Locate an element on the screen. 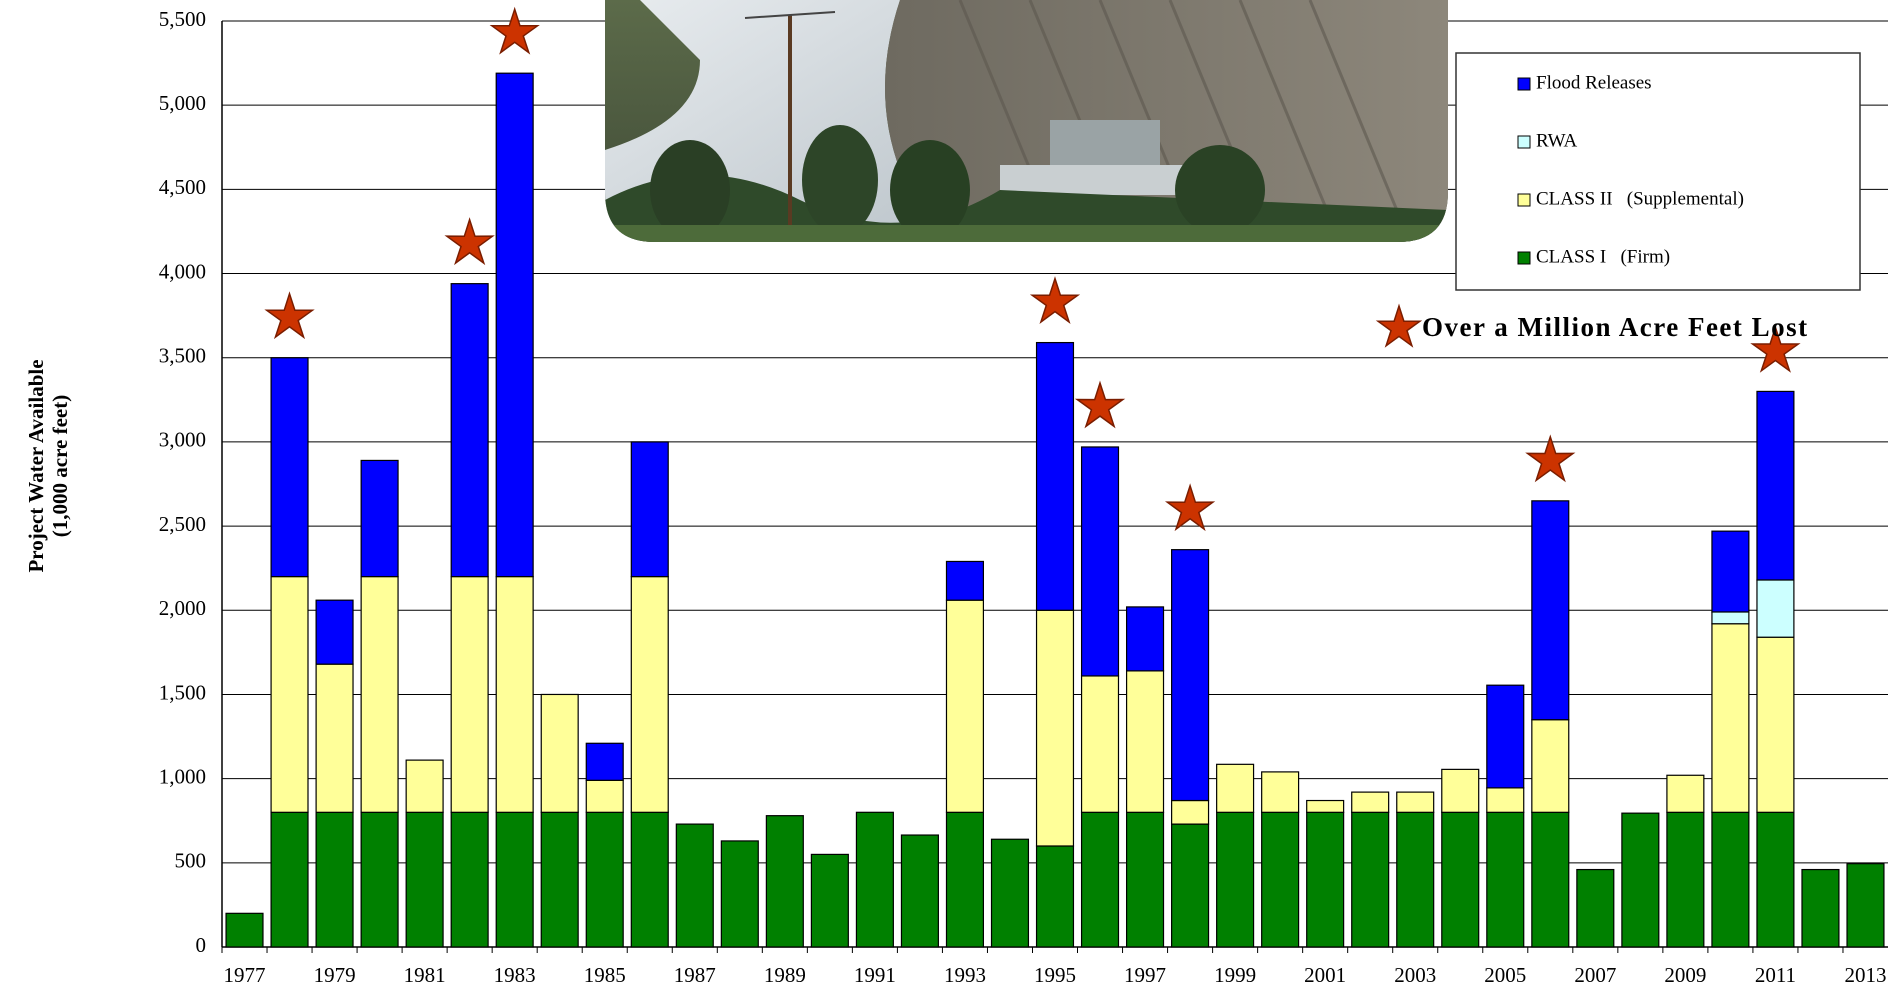  x-tick-label: 1979 is located at coordinates (335, 975).